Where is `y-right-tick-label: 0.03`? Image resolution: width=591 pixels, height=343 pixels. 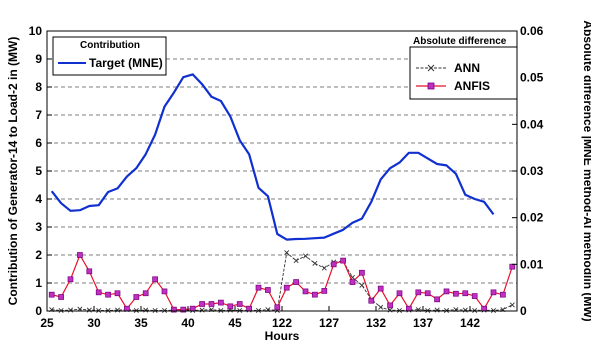 y-right-tick-label: 0.03 is located at coordinates (532, 171).